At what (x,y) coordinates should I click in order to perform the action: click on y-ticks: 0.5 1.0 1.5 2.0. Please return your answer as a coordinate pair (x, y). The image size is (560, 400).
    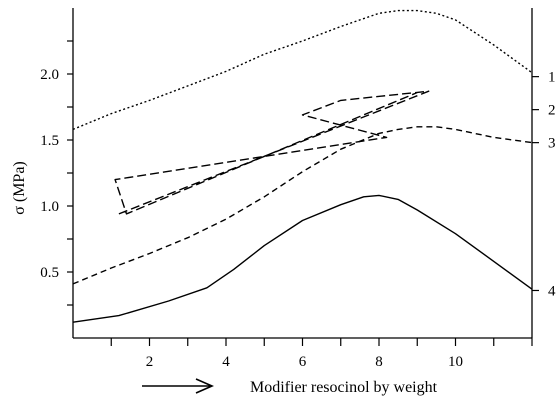
    Looking at the image, I should click on (56, 173).